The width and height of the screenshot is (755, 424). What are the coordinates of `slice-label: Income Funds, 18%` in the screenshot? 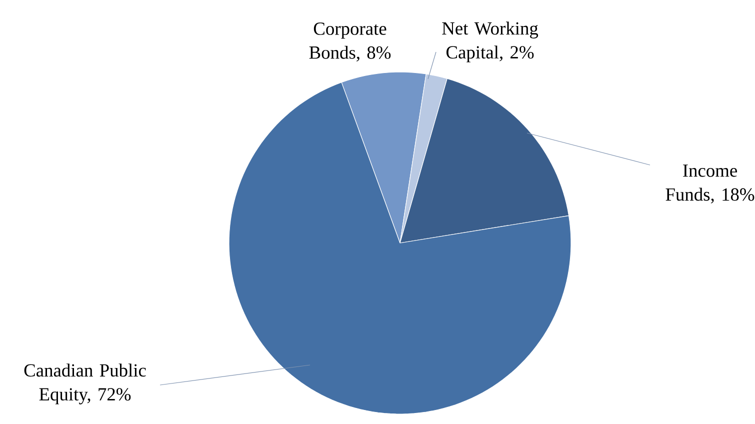 It's located at (710, 184).